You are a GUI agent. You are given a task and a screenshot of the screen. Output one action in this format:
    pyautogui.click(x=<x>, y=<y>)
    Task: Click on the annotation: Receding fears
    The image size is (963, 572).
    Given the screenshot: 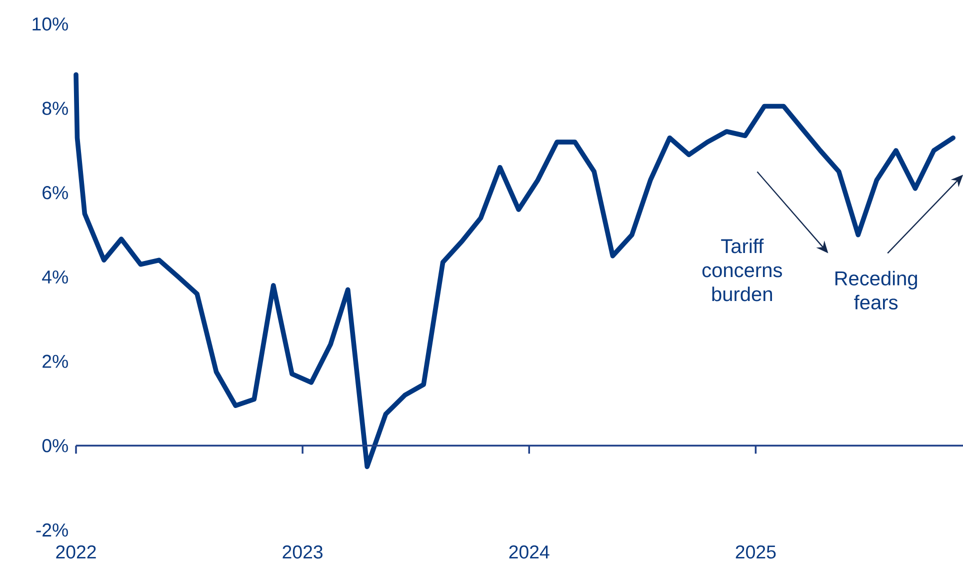 What is the action you would take?
    pyautogui.click(x=876, y=290)
    